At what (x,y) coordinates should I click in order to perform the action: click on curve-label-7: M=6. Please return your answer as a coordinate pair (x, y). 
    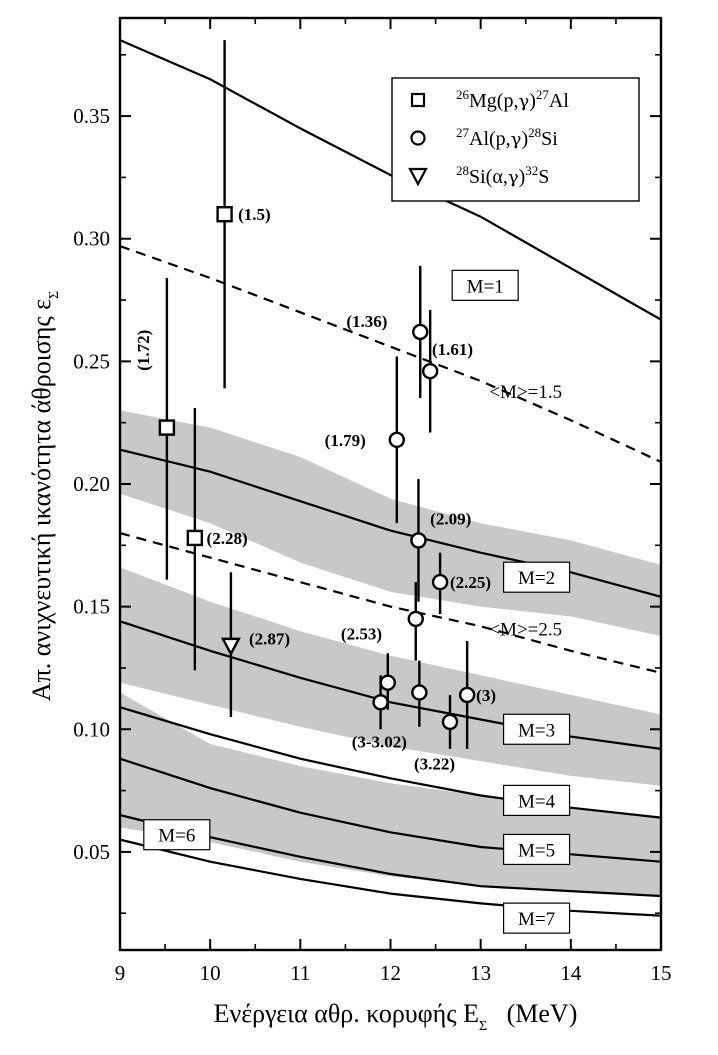
    Looking at the image, I should click on (177, 835).